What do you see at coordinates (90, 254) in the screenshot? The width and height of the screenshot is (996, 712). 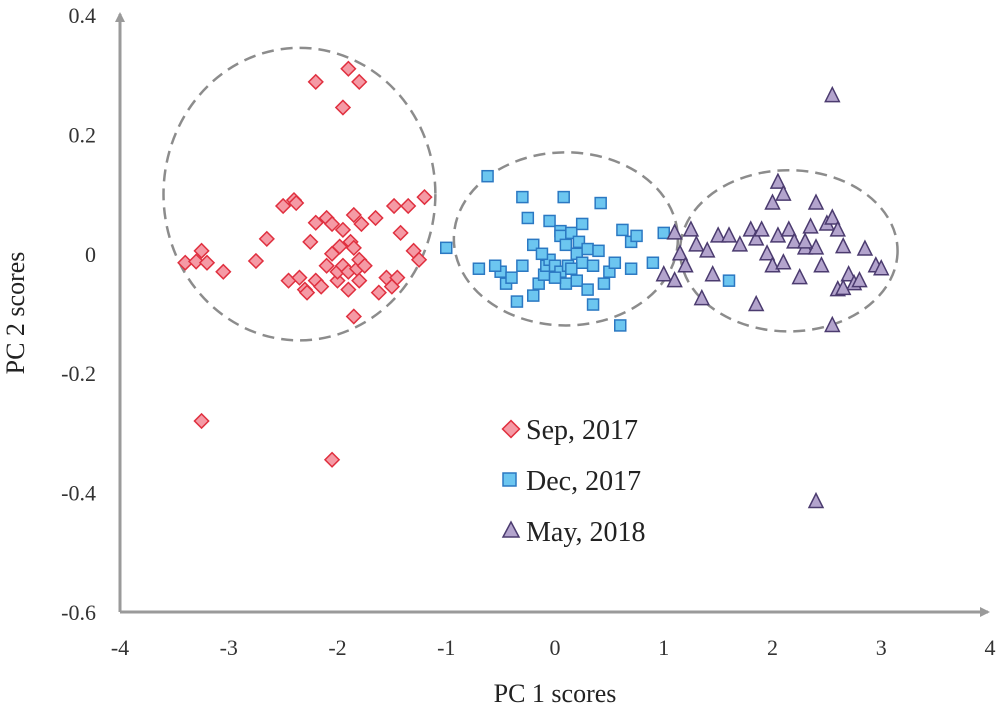 I see `y-tick-label: 0` at bounding box center [90, 254].